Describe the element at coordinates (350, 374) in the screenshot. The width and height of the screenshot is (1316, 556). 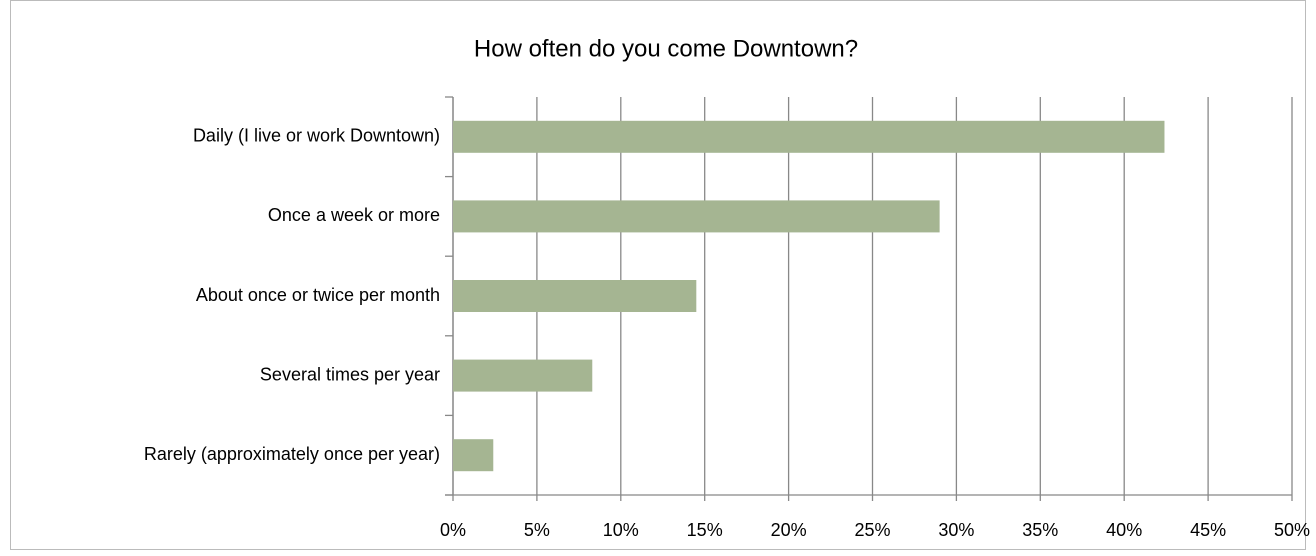
I see `y-tick-label: Several times per year` at that location.